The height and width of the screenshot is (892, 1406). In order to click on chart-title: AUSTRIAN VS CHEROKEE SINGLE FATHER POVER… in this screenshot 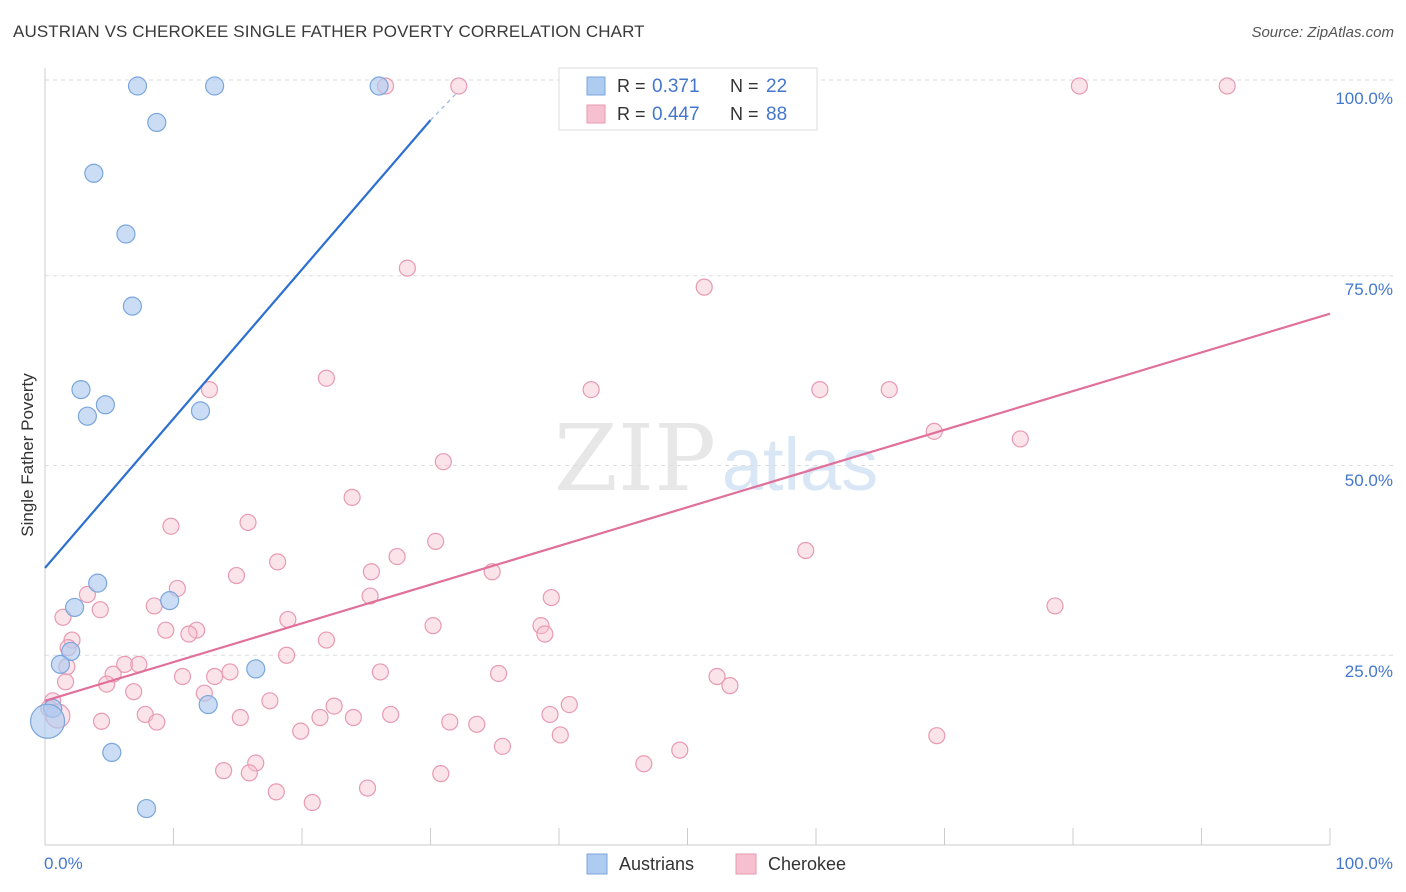, I will do `click(329, 31)`.